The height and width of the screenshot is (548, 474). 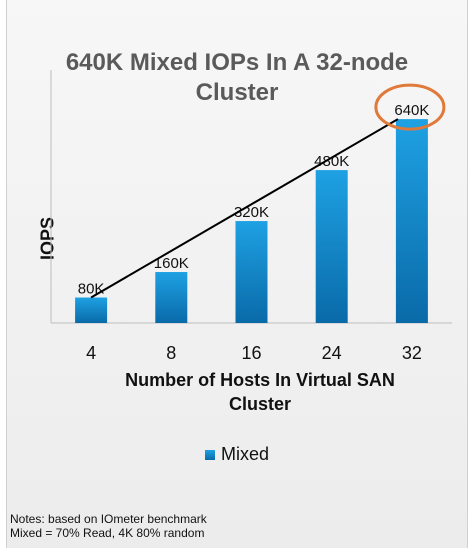 What do you see at coordinates (332, 353) in the screenshot?
I see `x-tick-label-24: 24` at bounding box center [332, 353].